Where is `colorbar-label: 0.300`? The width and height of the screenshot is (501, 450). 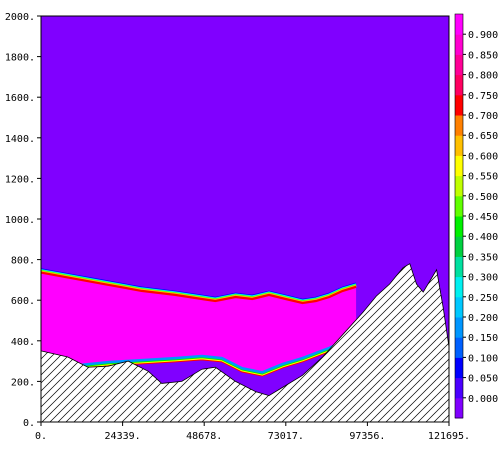
colorbar-label: 0.300 is located at coordinates (483, 278).